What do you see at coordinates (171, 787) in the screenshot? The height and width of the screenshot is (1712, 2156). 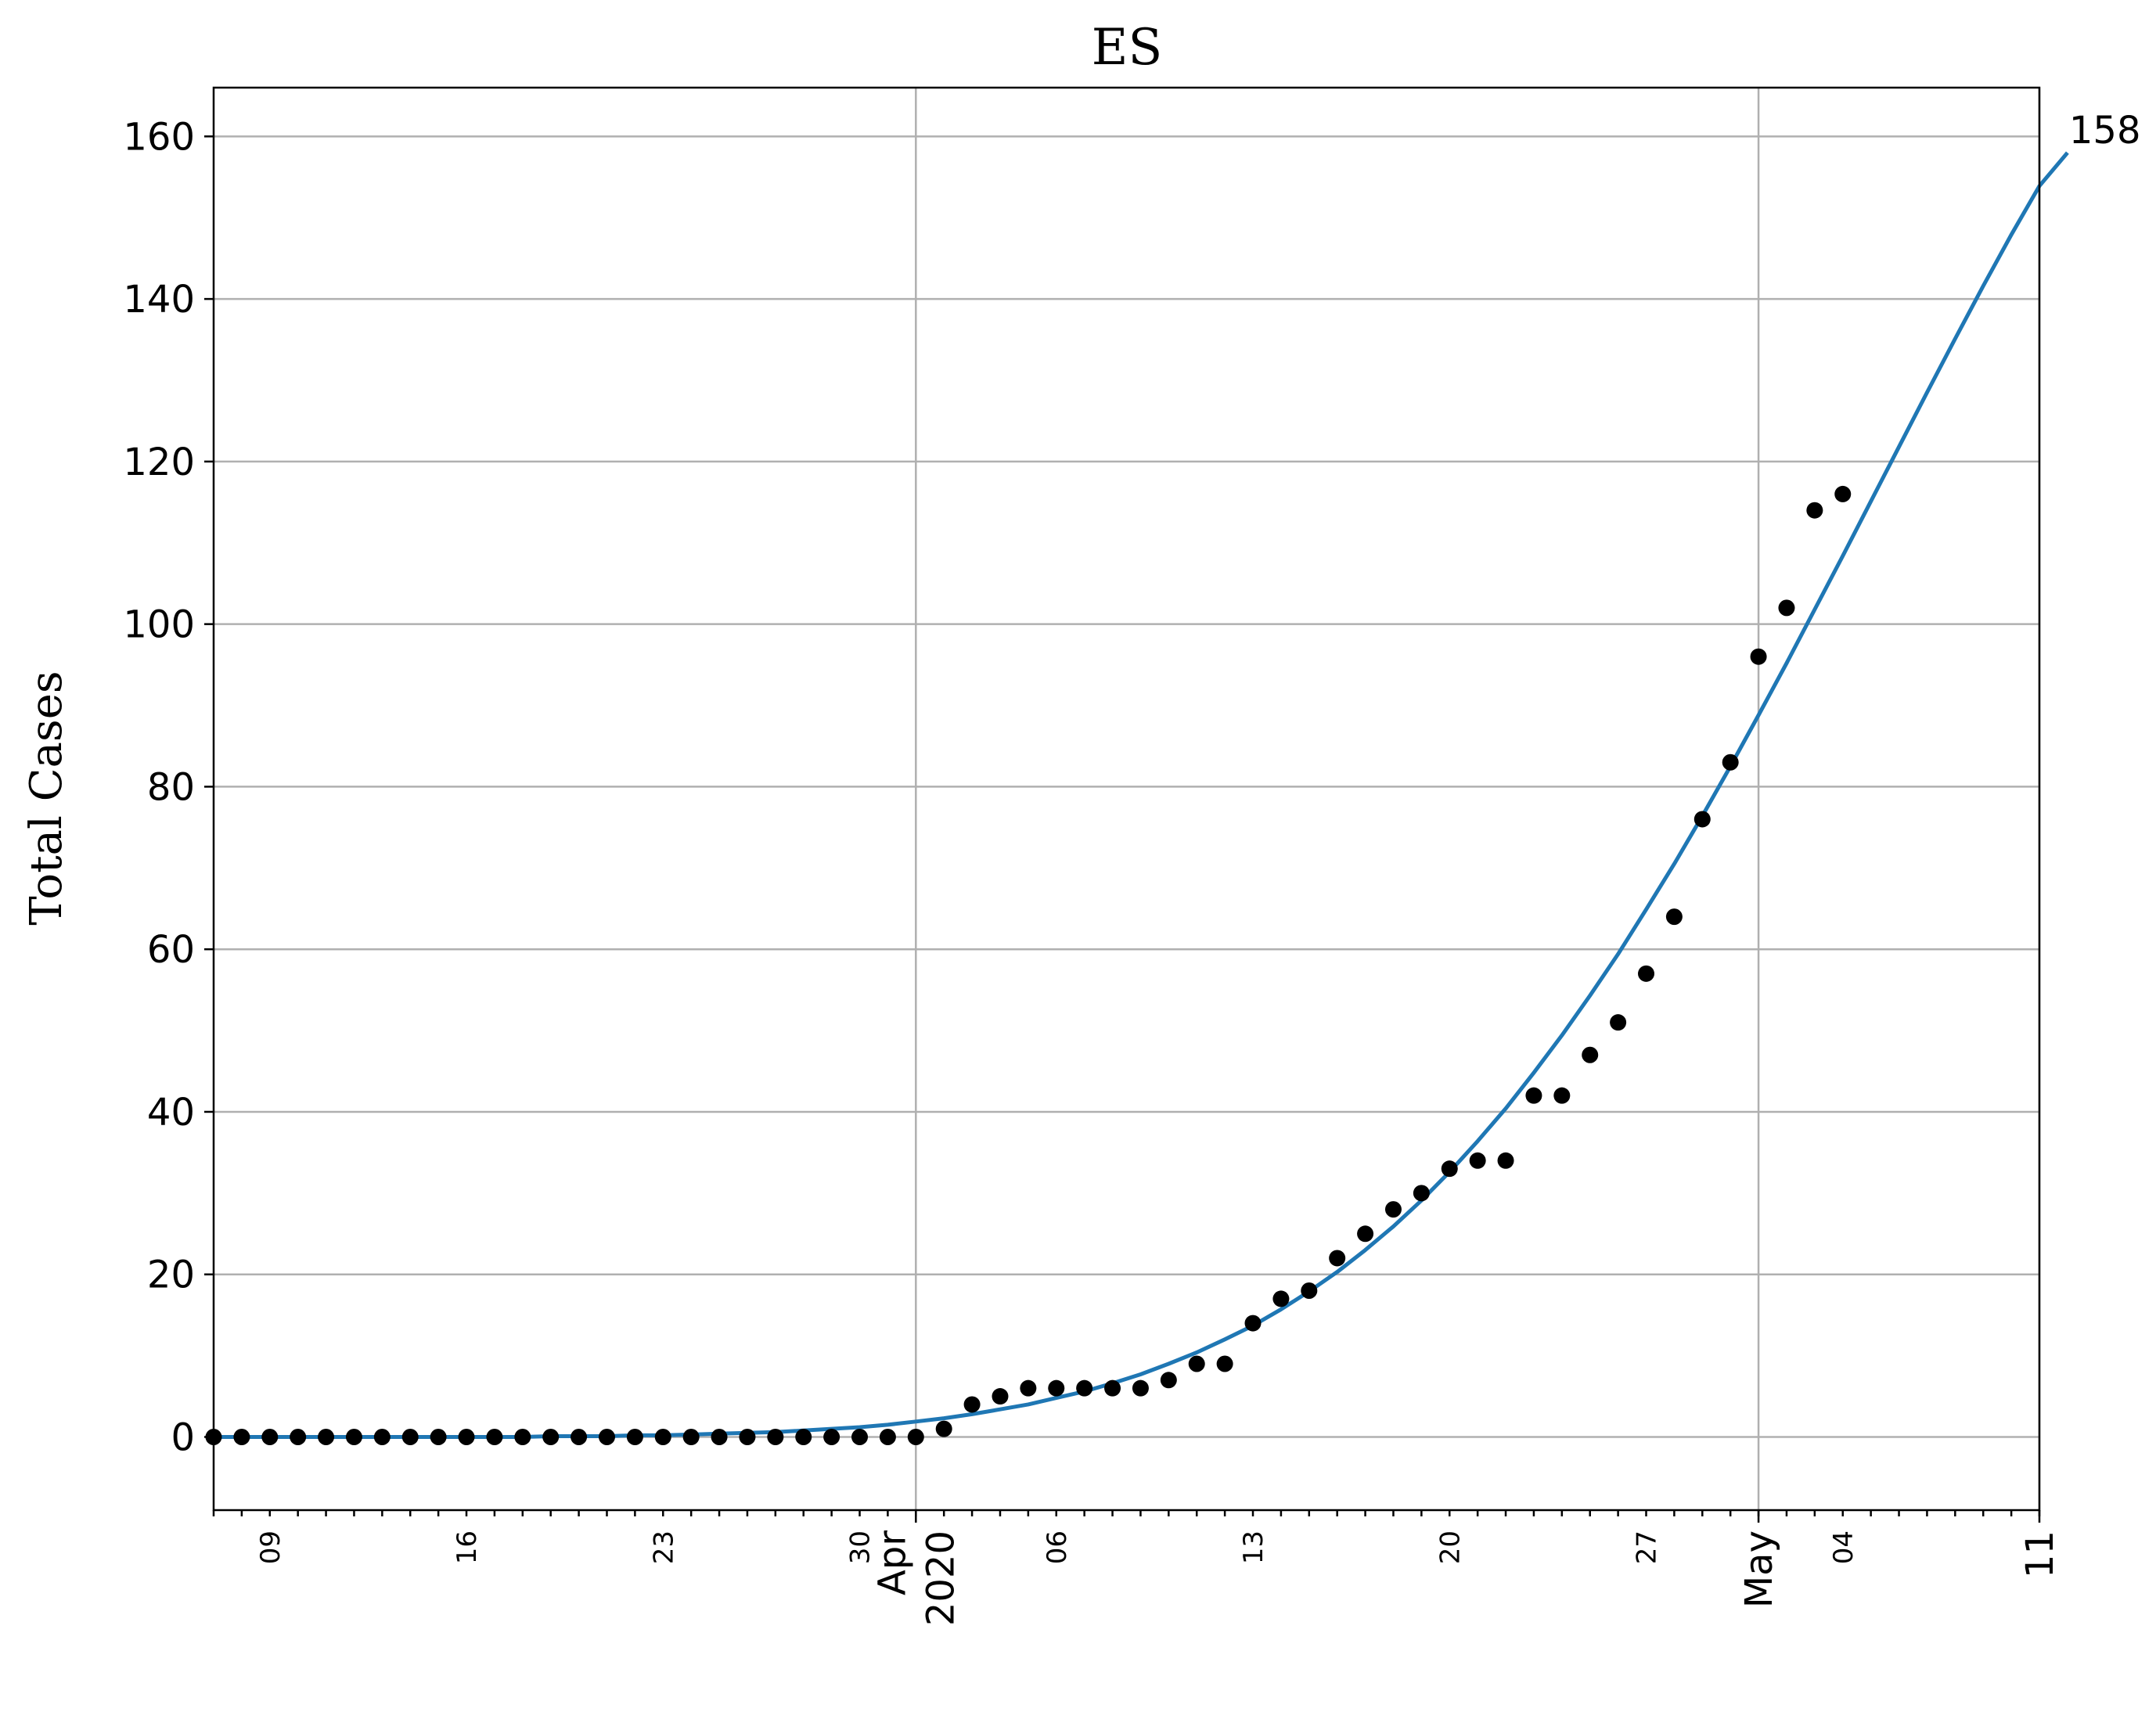 I see `y-tick-label: 80` at bounding box center [171, 787].